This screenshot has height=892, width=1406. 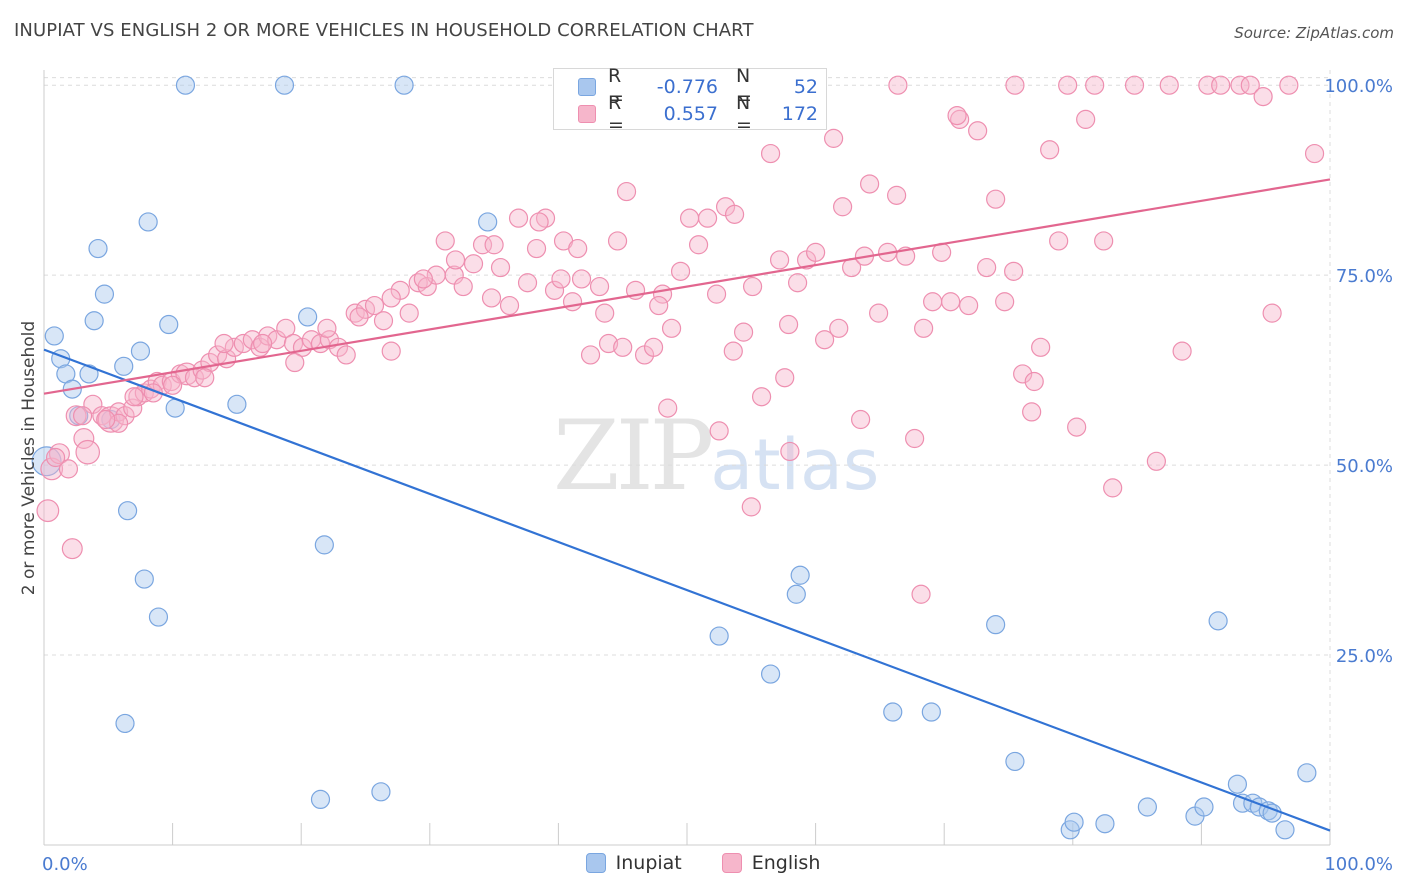 What do you see at coordinates (1364, 656) in the screenshot?
I see `y-tick-label: 25.0%` at bounding box center [1364, 656].